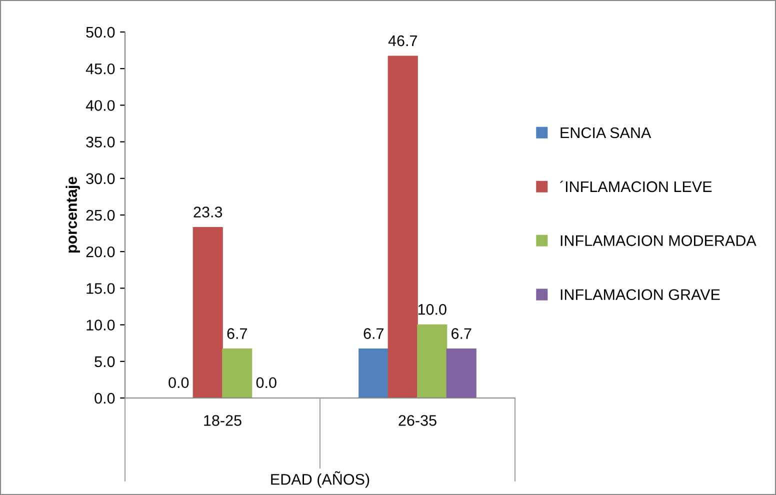 The width and height of the screenshot is (776, 495). I want to click on data-label: 10.0, so click(432, 309).